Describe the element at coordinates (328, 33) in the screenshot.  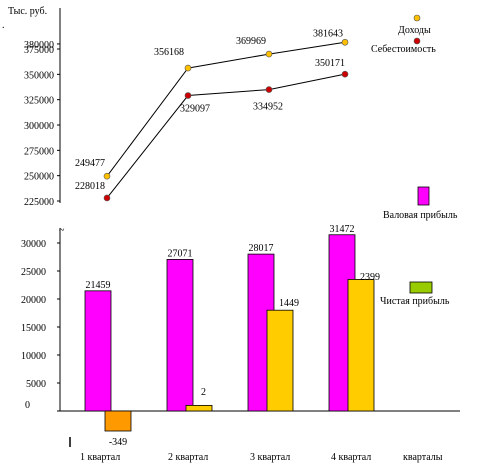
I see `line-series-0-data-label-3: 381643` at that location.